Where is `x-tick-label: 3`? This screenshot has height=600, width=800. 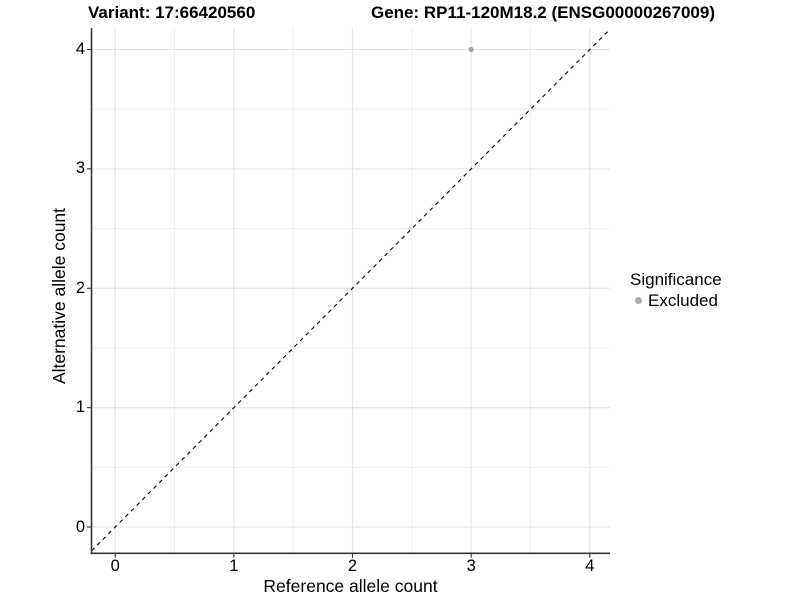
x-tick-label: 3 is located at coordinates (471, 566).